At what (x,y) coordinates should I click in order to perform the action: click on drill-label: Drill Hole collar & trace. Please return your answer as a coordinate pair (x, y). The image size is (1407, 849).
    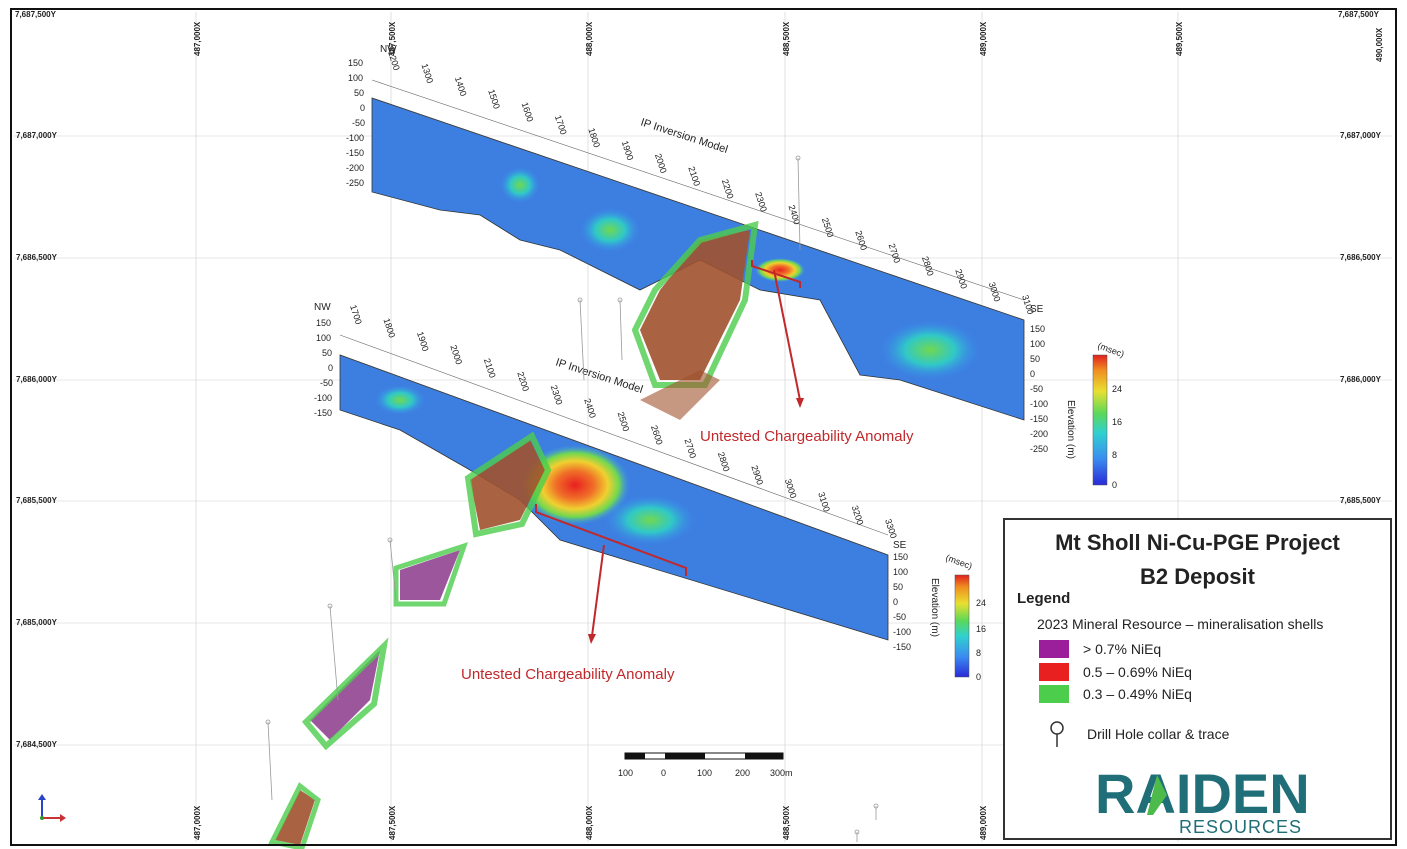
    Looking at the image, I should click on (1158, 734).